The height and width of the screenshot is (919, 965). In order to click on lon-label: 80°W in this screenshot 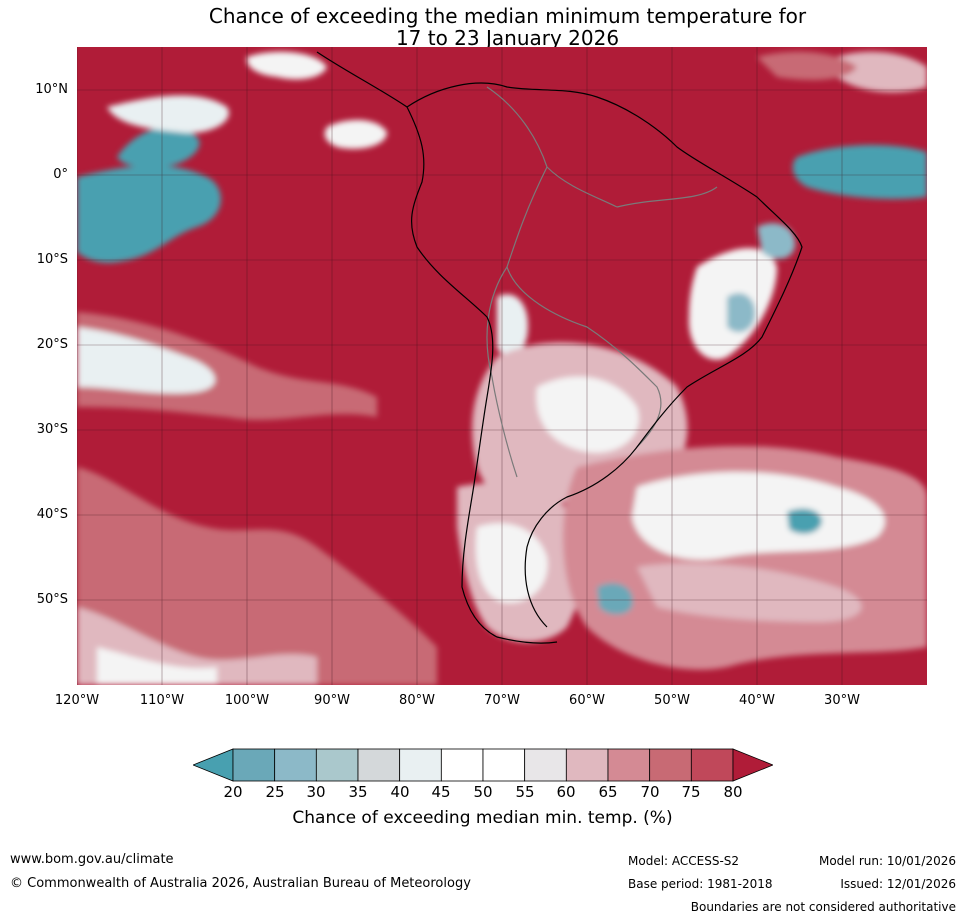, I will do `click(417, 700)`.